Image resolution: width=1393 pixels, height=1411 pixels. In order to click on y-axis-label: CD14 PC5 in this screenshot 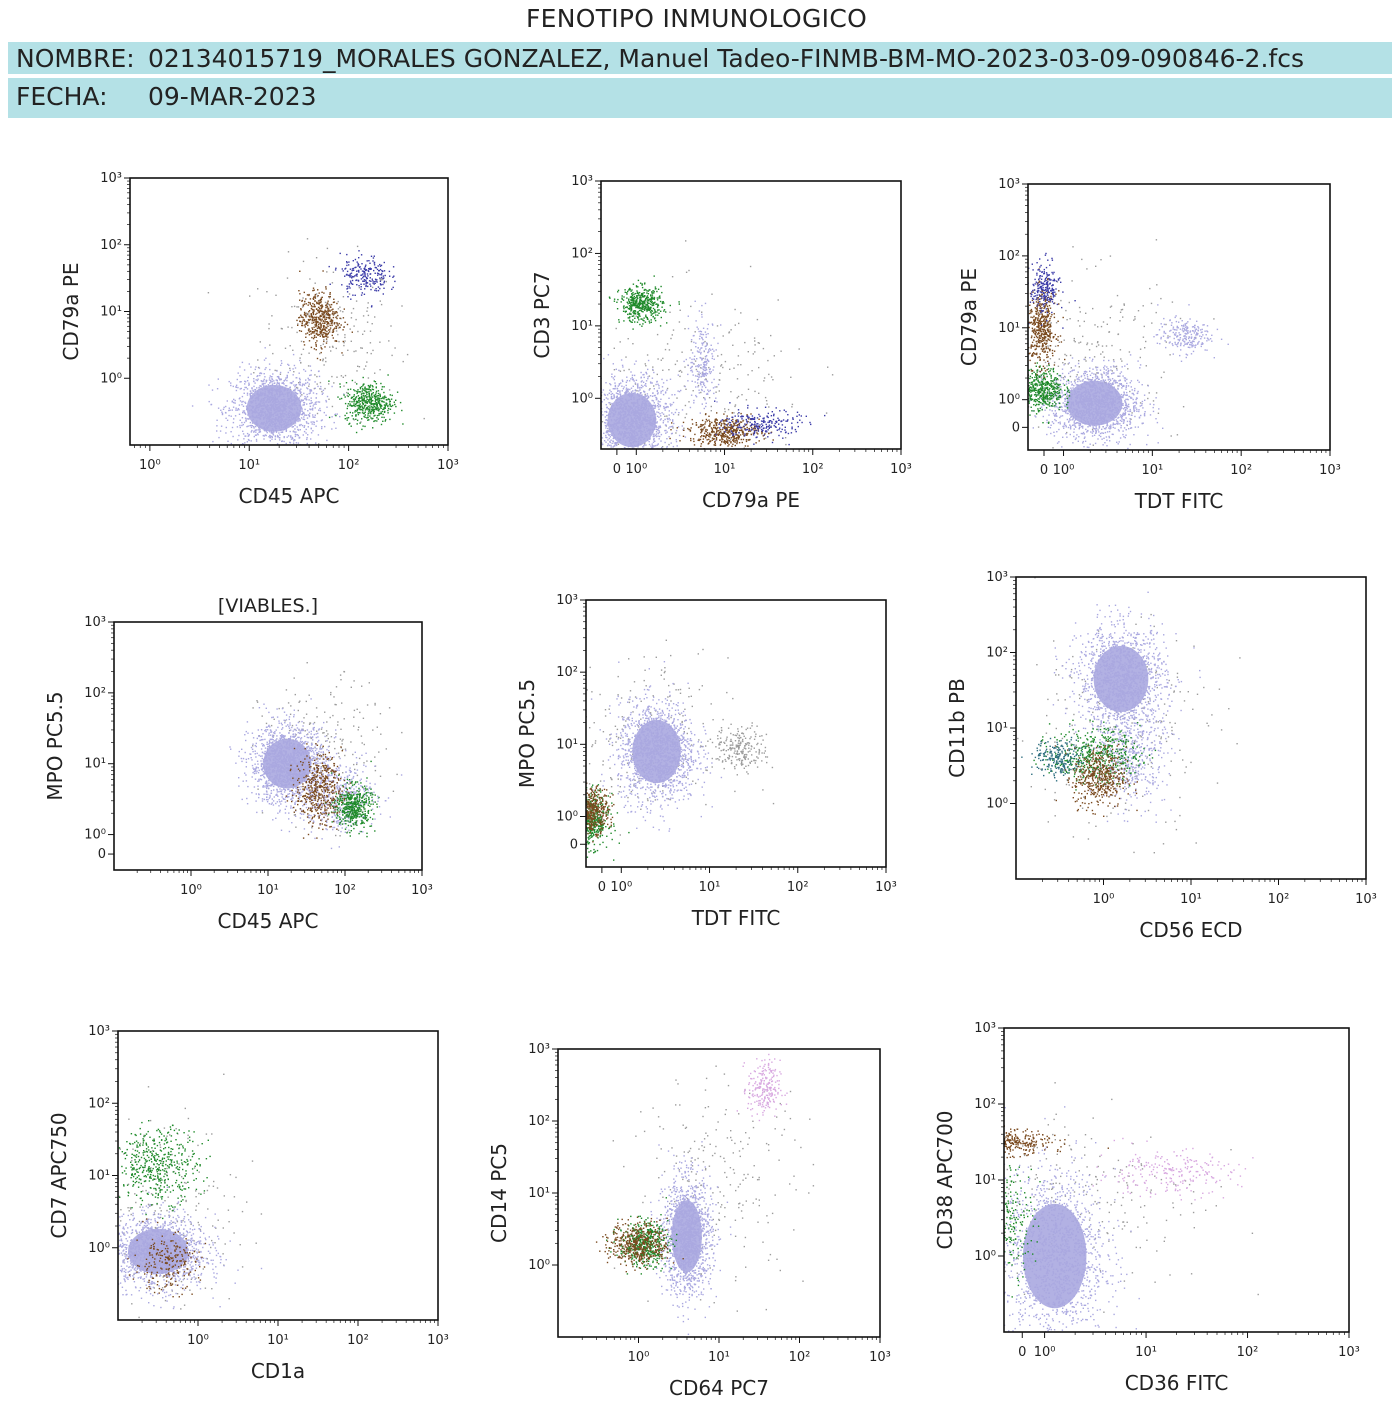, I will do `click(499, 1193)`.